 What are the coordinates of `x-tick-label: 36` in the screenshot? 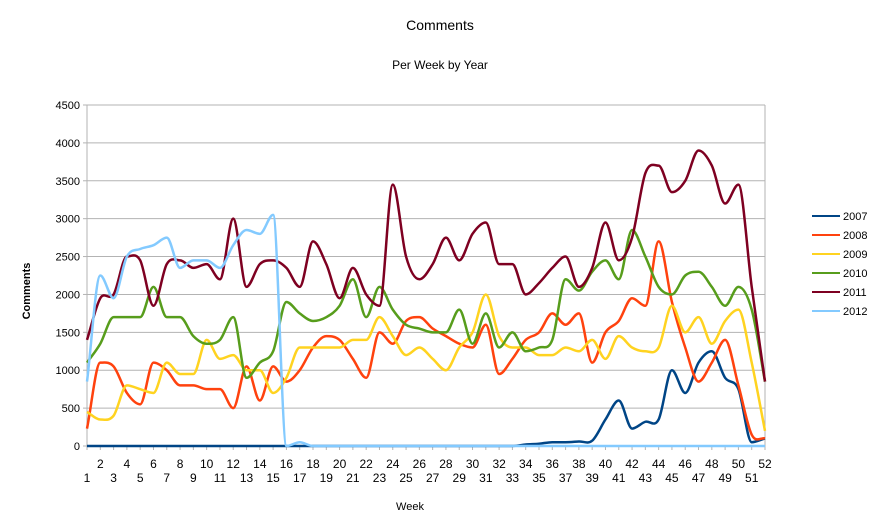 It's located at (553, 464).